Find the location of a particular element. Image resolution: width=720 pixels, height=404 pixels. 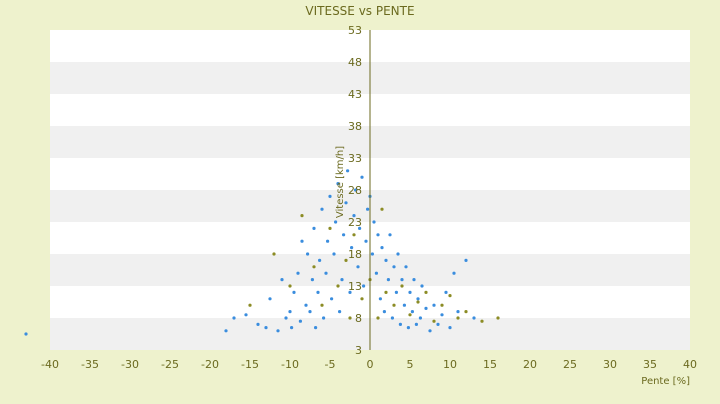

x-tick-label: 0 is located at coordinates (370, 364).